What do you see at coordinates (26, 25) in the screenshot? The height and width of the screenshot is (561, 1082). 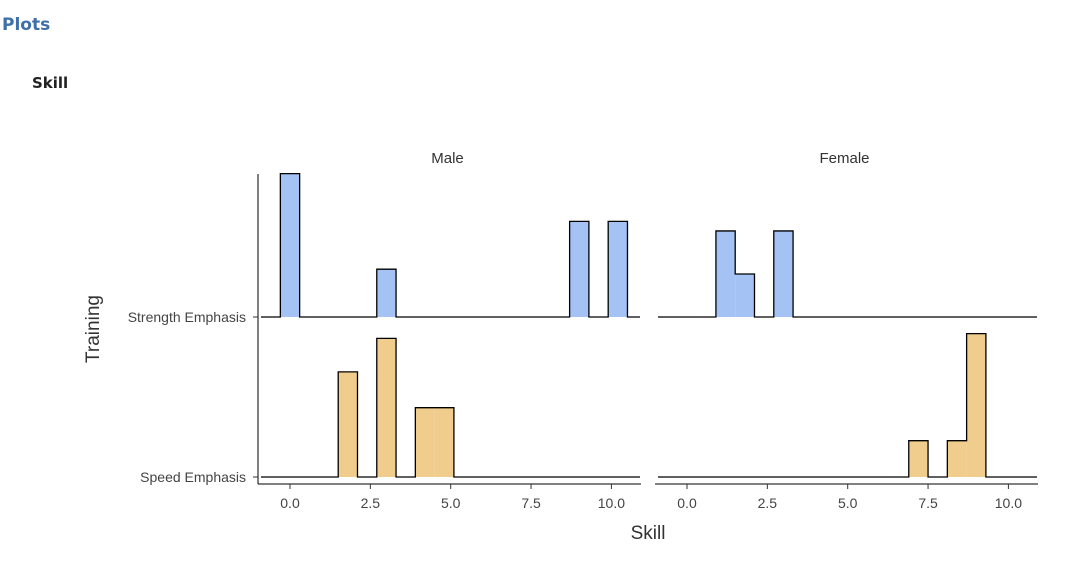 I see `section-title: Plots` at bounding box center [26, 25].